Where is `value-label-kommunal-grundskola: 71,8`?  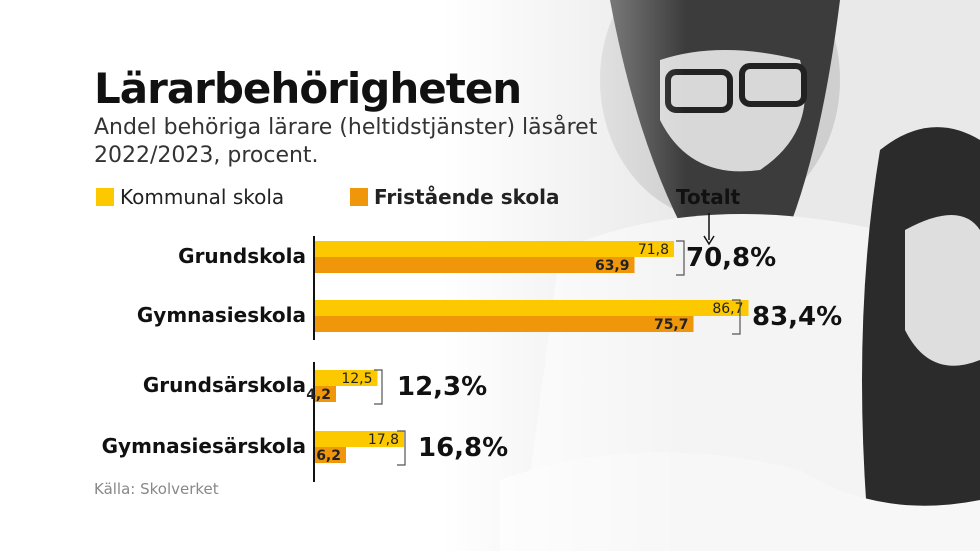 value-label-kommunal-grundskola: 71,8 is located at coordinates (653, 250).